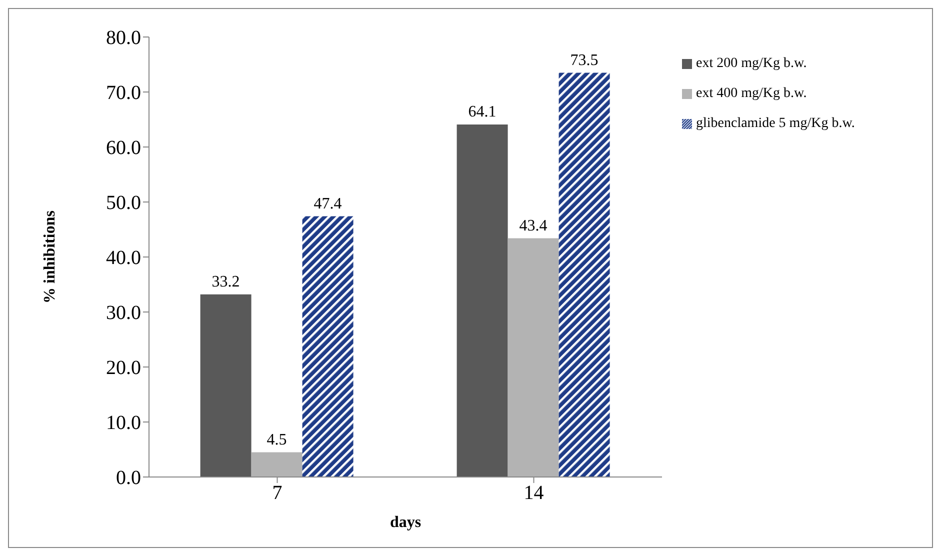  What do you see at coordinates (123, 203) in the screenshot?
I see `y-tick-label: 50.0` at bounding box center [123, 203].